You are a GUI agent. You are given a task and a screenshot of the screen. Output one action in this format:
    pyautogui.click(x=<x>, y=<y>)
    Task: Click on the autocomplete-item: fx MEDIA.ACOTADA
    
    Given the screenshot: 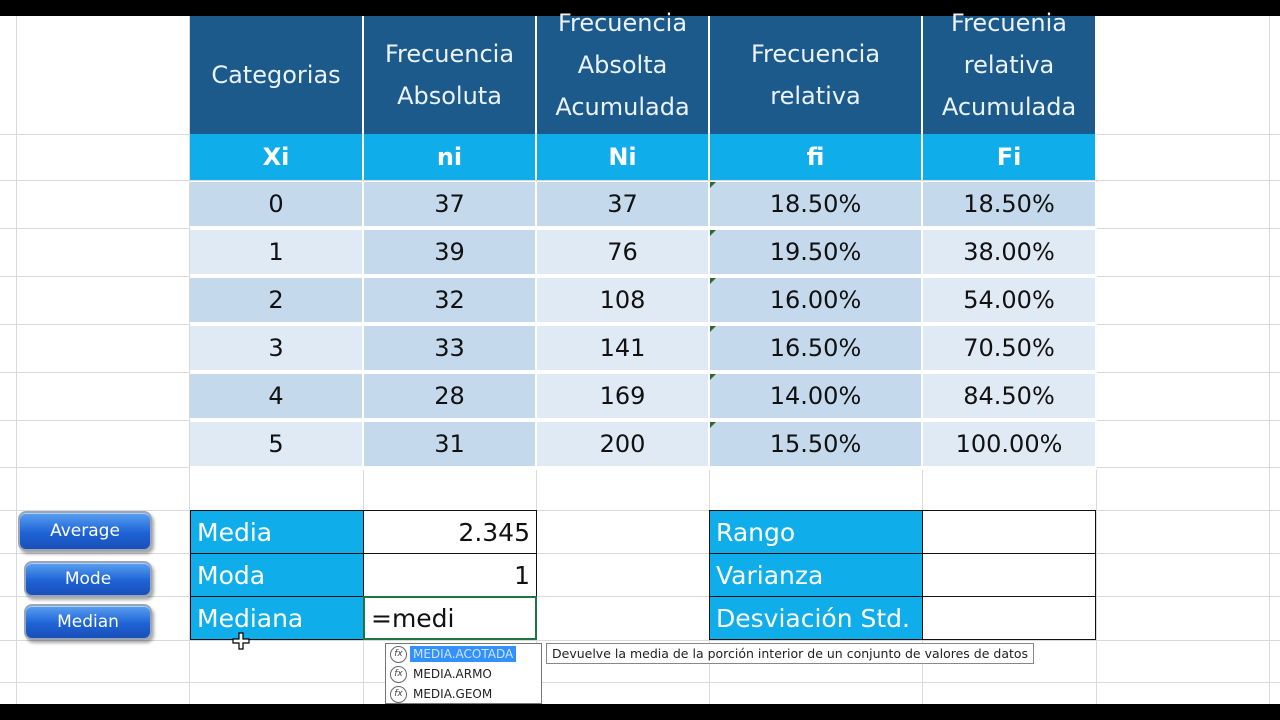 What is the action you would take?
    pyautogui.click(x=463, y=654)
    